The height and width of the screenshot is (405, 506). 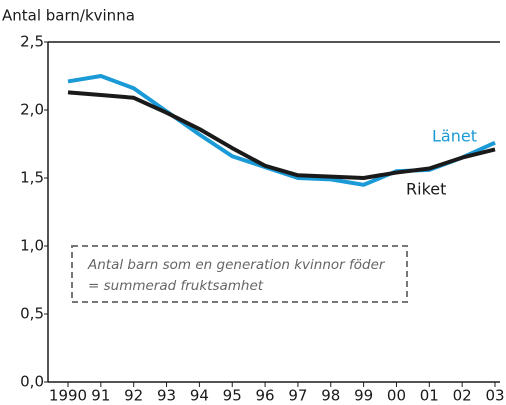 I want to click on series-label: Länet, so click(x=454, y=136).